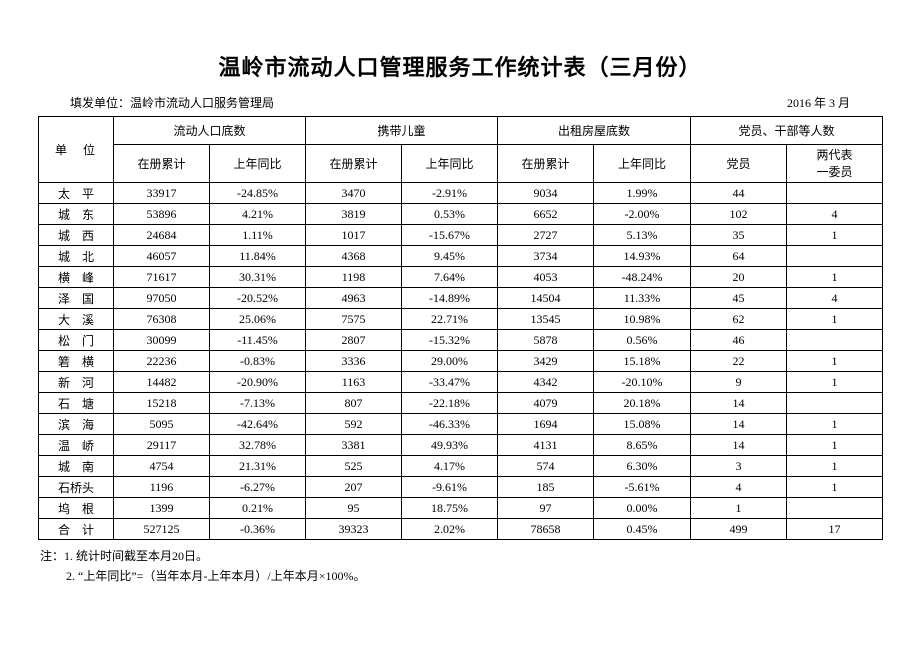 Image resolution: width=920 pixels, height=651 pixels. What do you see at coordinates (642, 319) in the screenshot?
I see `data-cell: 10.98%` at bounding box center [642, 319].